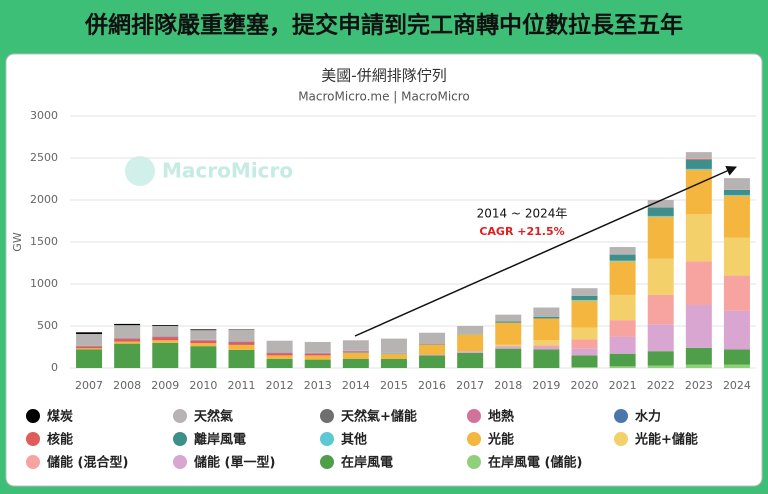 Image resolution: width=768 pixels, height=494 pixels. What do you see at coordinates (432, 385) in the screenshot?
I see `x-tick-label: 2016` at bounding box center [432, 385].